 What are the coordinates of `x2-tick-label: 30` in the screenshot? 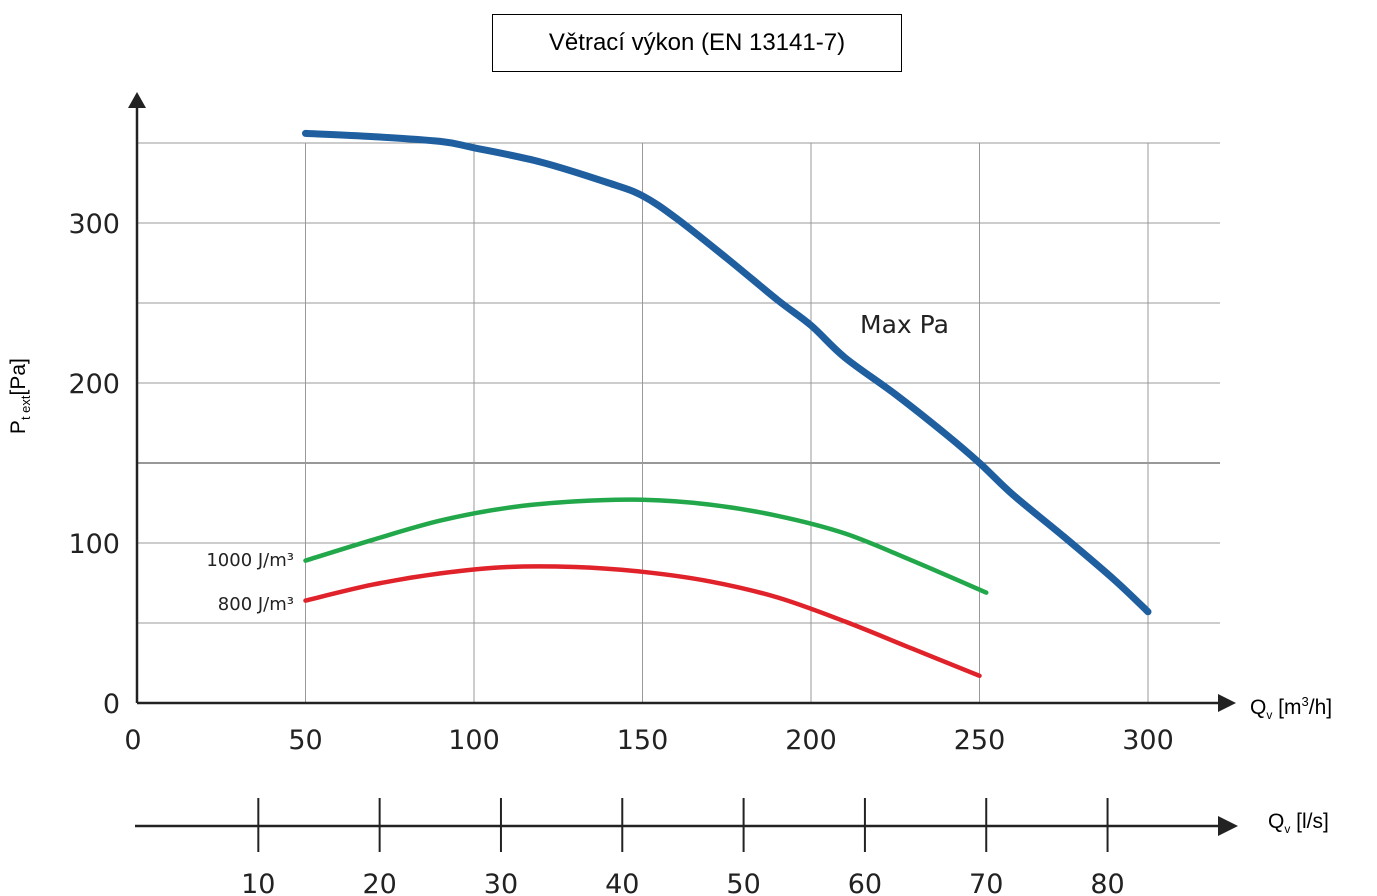 It's located at (501, 882).